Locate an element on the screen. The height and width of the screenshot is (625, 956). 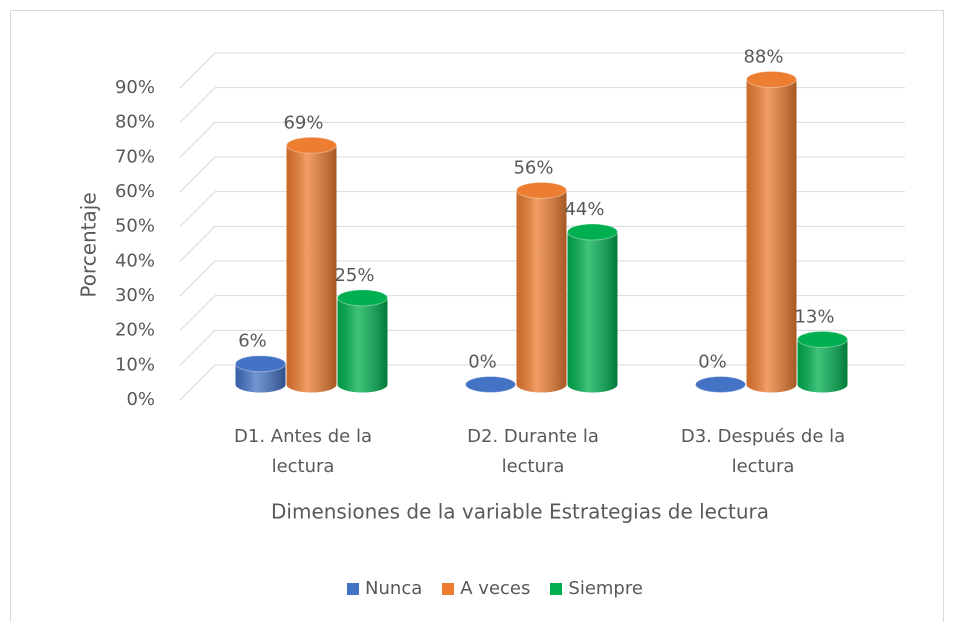
legend-item: Siempre is located at coordinates (596, 588).